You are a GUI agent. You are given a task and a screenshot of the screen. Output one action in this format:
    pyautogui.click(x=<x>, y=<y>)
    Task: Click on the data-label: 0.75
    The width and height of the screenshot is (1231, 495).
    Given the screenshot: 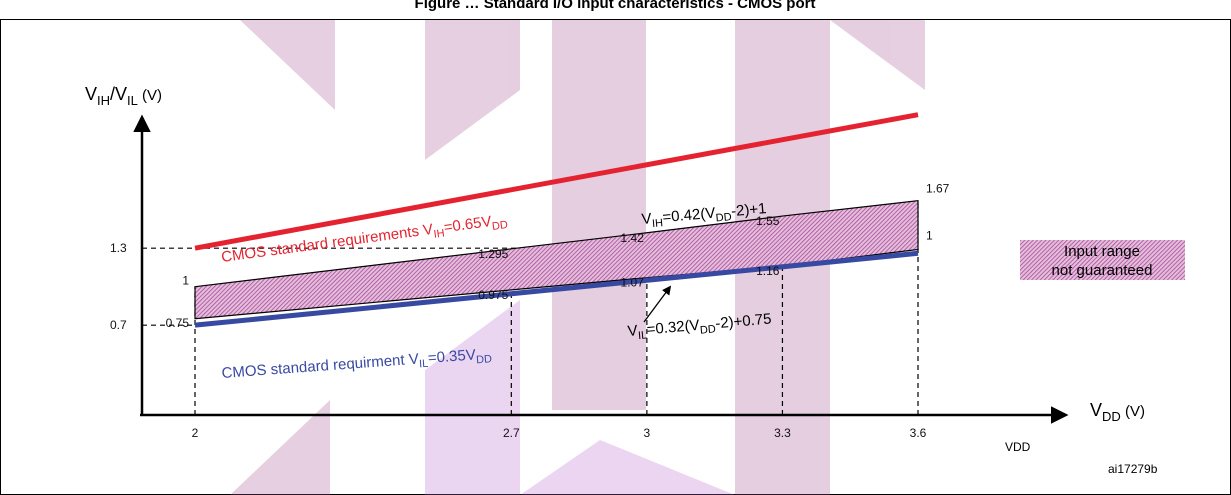 What is the action you would take?
    pyautogui.click(x=178, y=323)
    